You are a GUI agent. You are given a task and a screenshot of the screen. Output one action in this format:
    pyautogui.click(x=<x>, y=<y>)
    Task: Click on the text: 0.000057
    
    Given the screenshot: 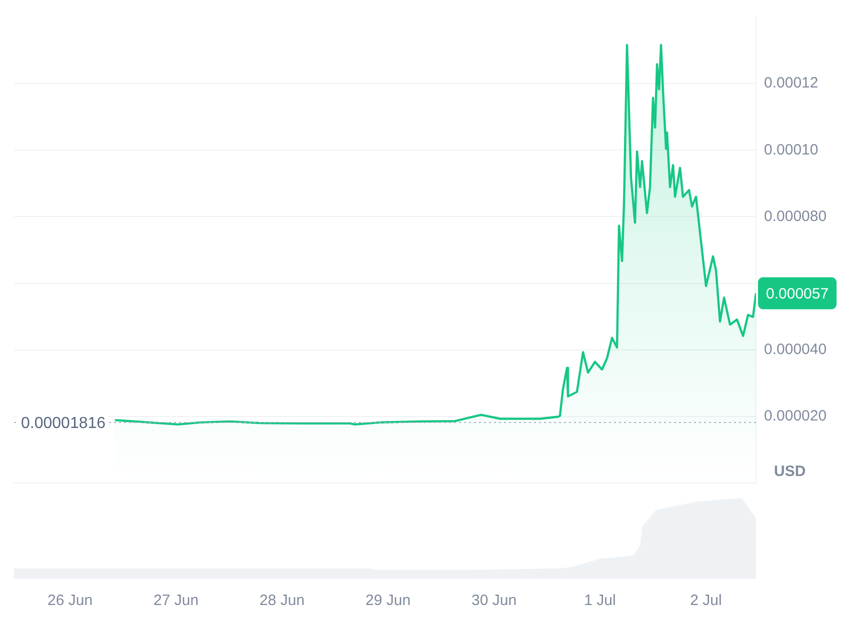 What is the action you would take?
    pyautogui.click(x=797, y=293)
    